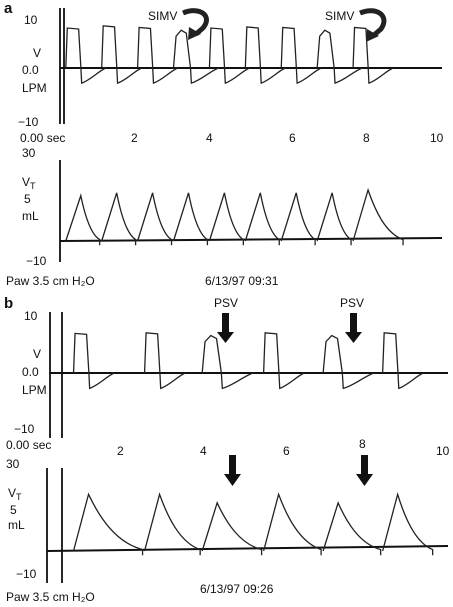 This screenshot has height=607, width=453. I want to click on annotation-psv-1-label: PSV, so click(226, 303).